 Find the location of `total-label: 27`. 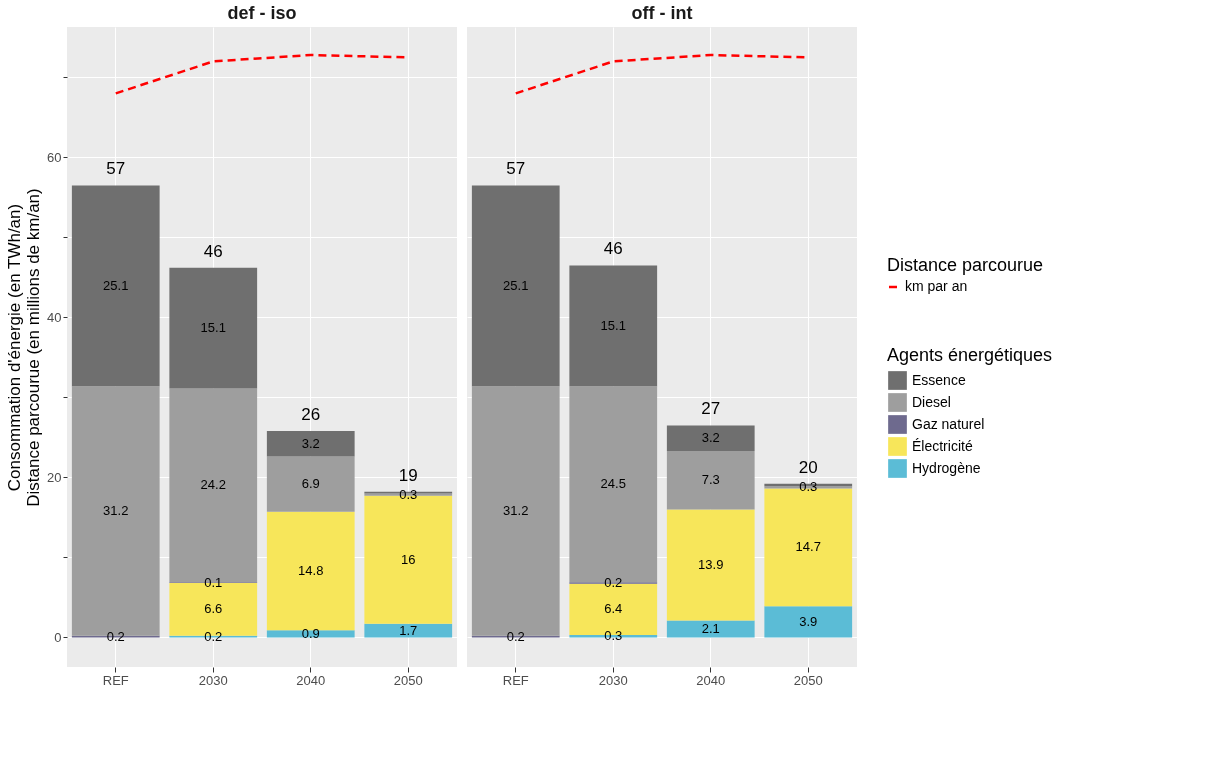

total-label: 27 is located at coordinates (711, 409).